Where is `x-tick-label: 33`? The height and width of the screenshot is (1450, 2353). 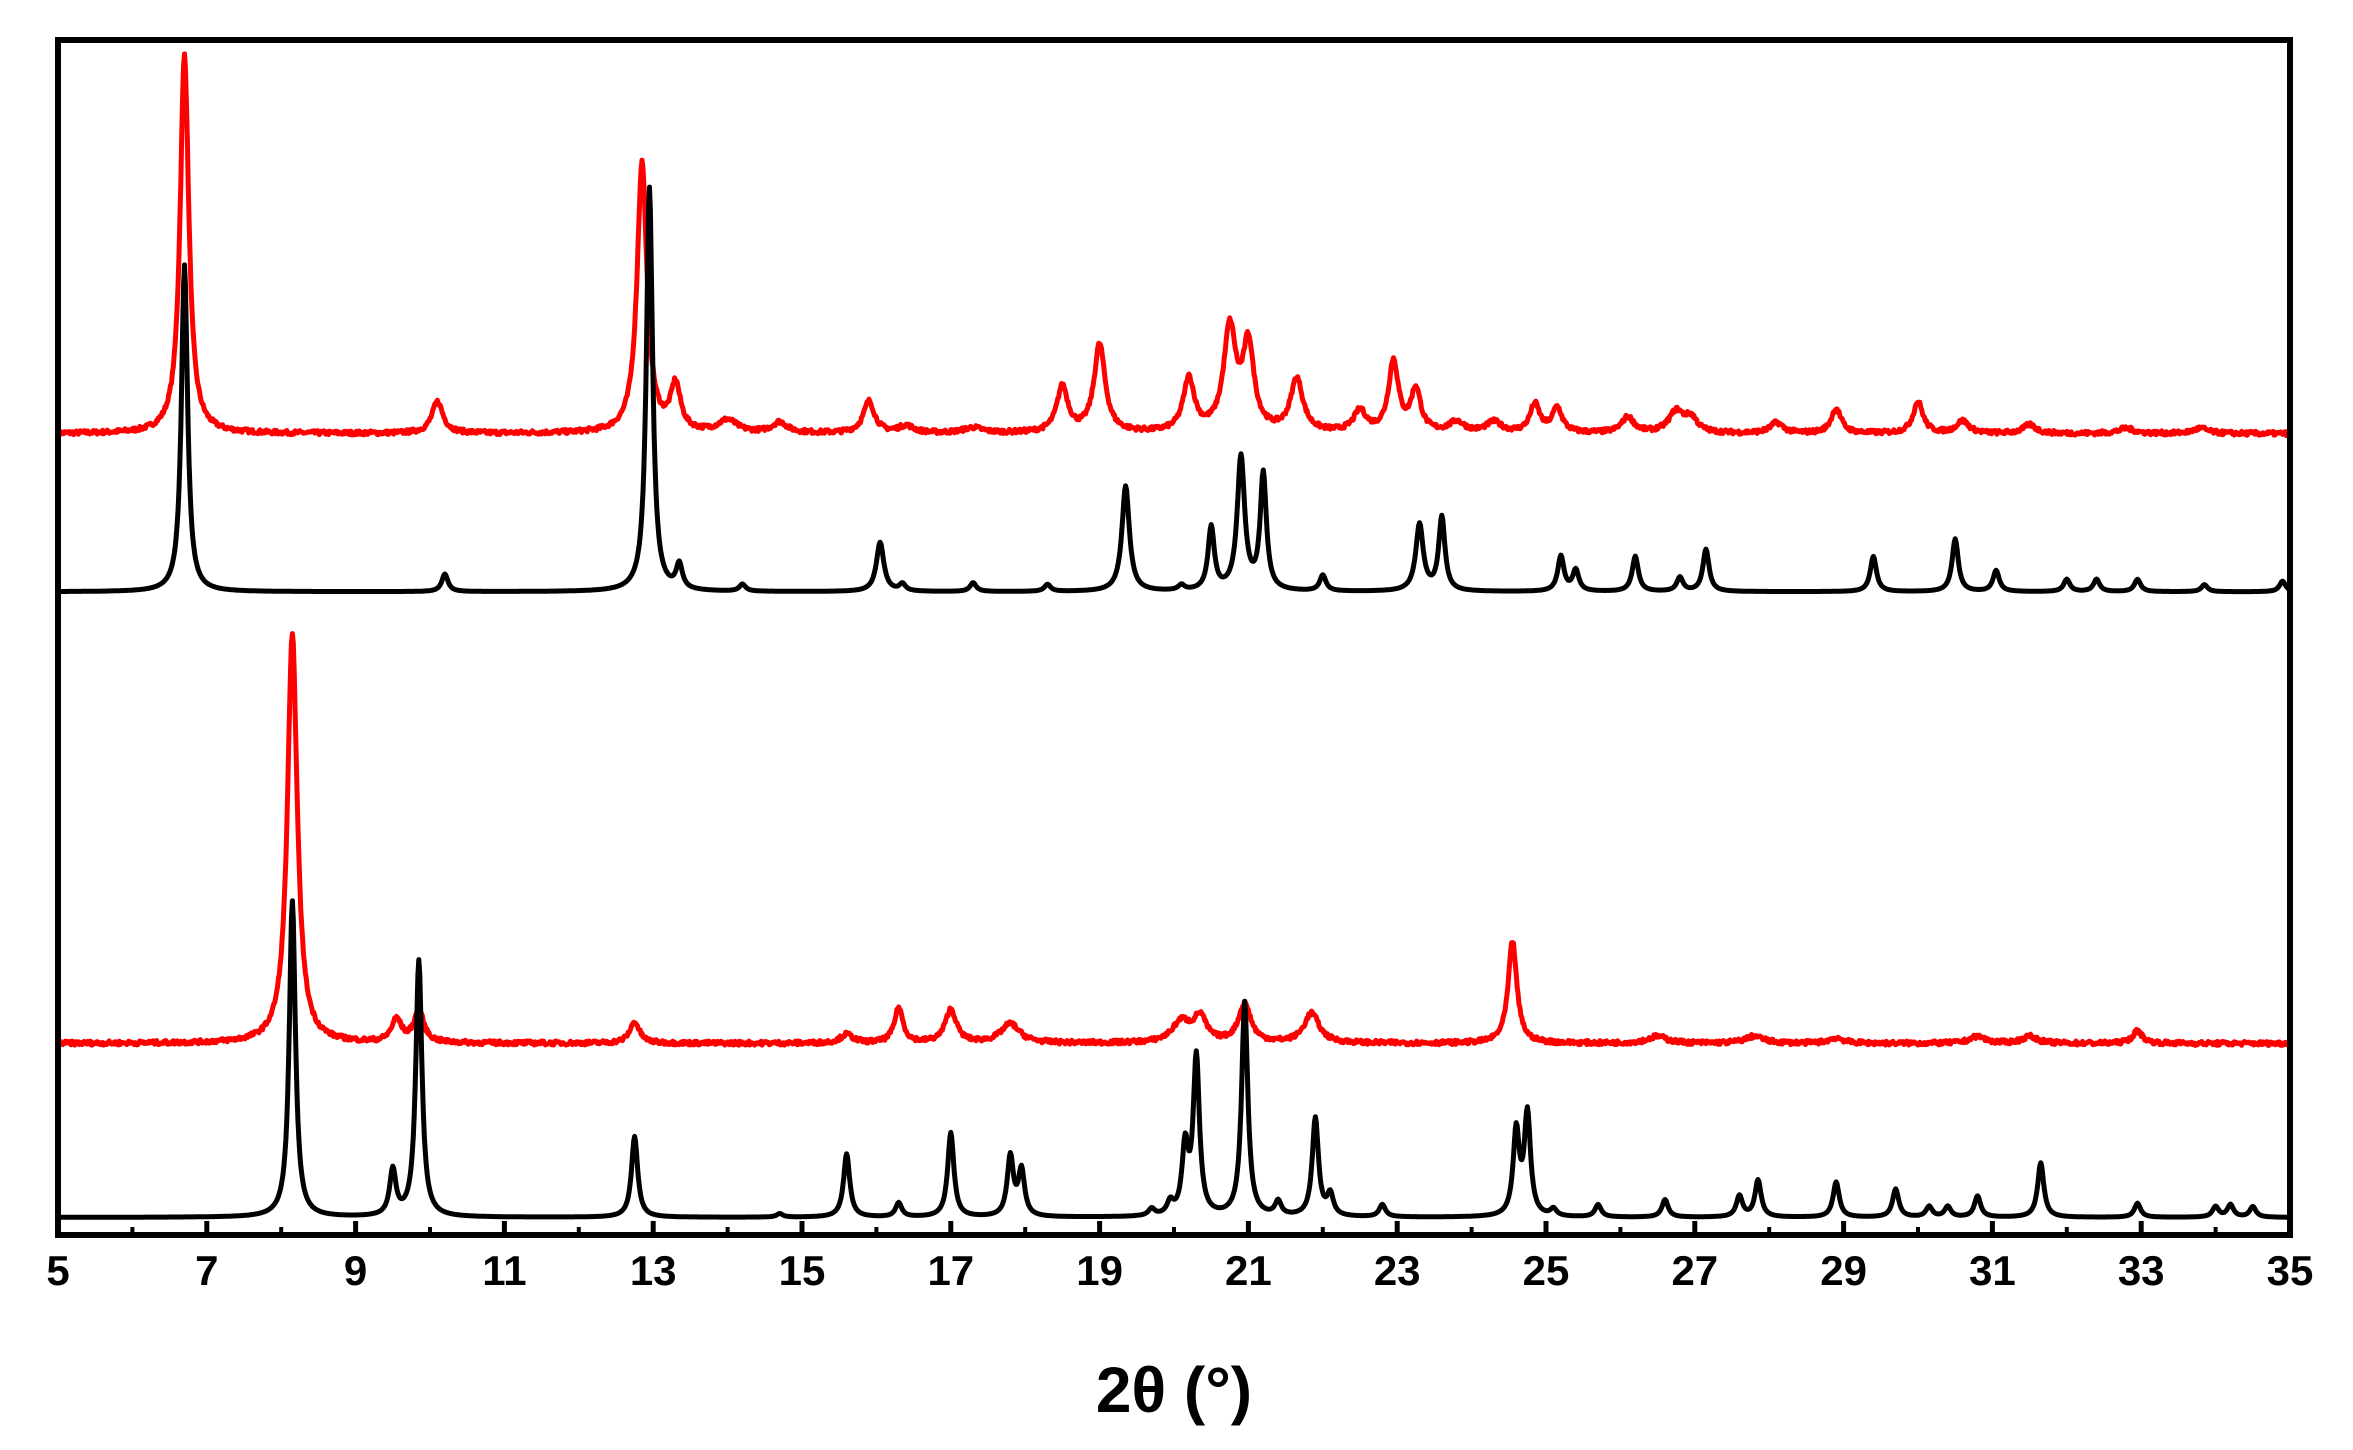 x-tick-label: 33 is located at coordinates (2141, 1270).